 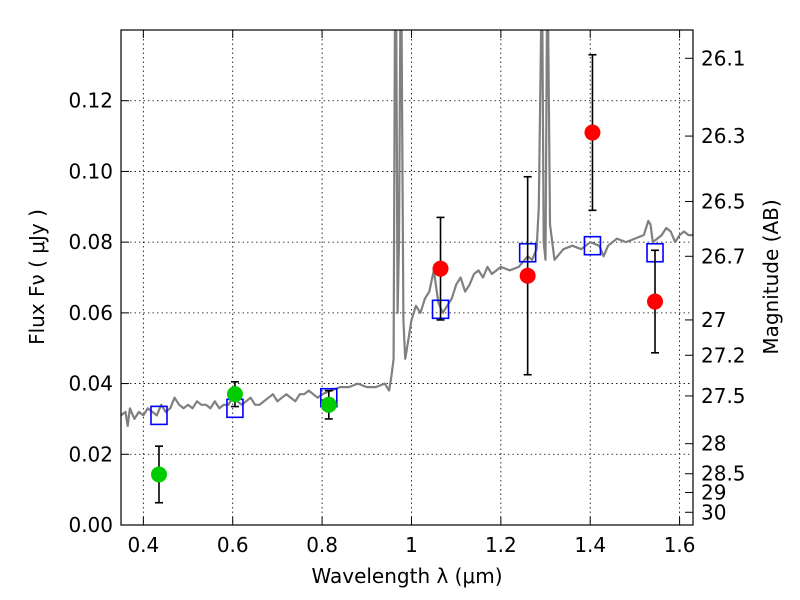 I want to click on magnitude-tick-label: 27.5, so click(x=723, y=396).